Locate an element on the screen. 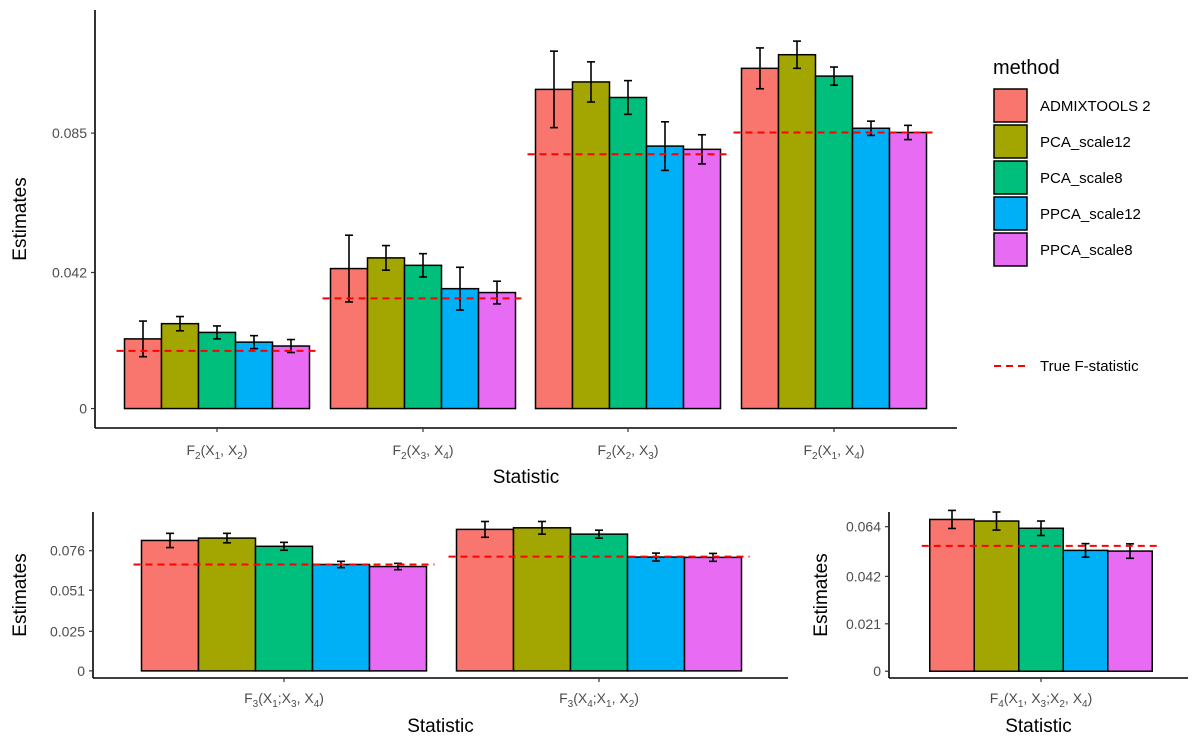 The width and height of the screenshot is (1200, 750). x-tick-label: F3(X4;X1, X2) is located at coordinates (599, 700).